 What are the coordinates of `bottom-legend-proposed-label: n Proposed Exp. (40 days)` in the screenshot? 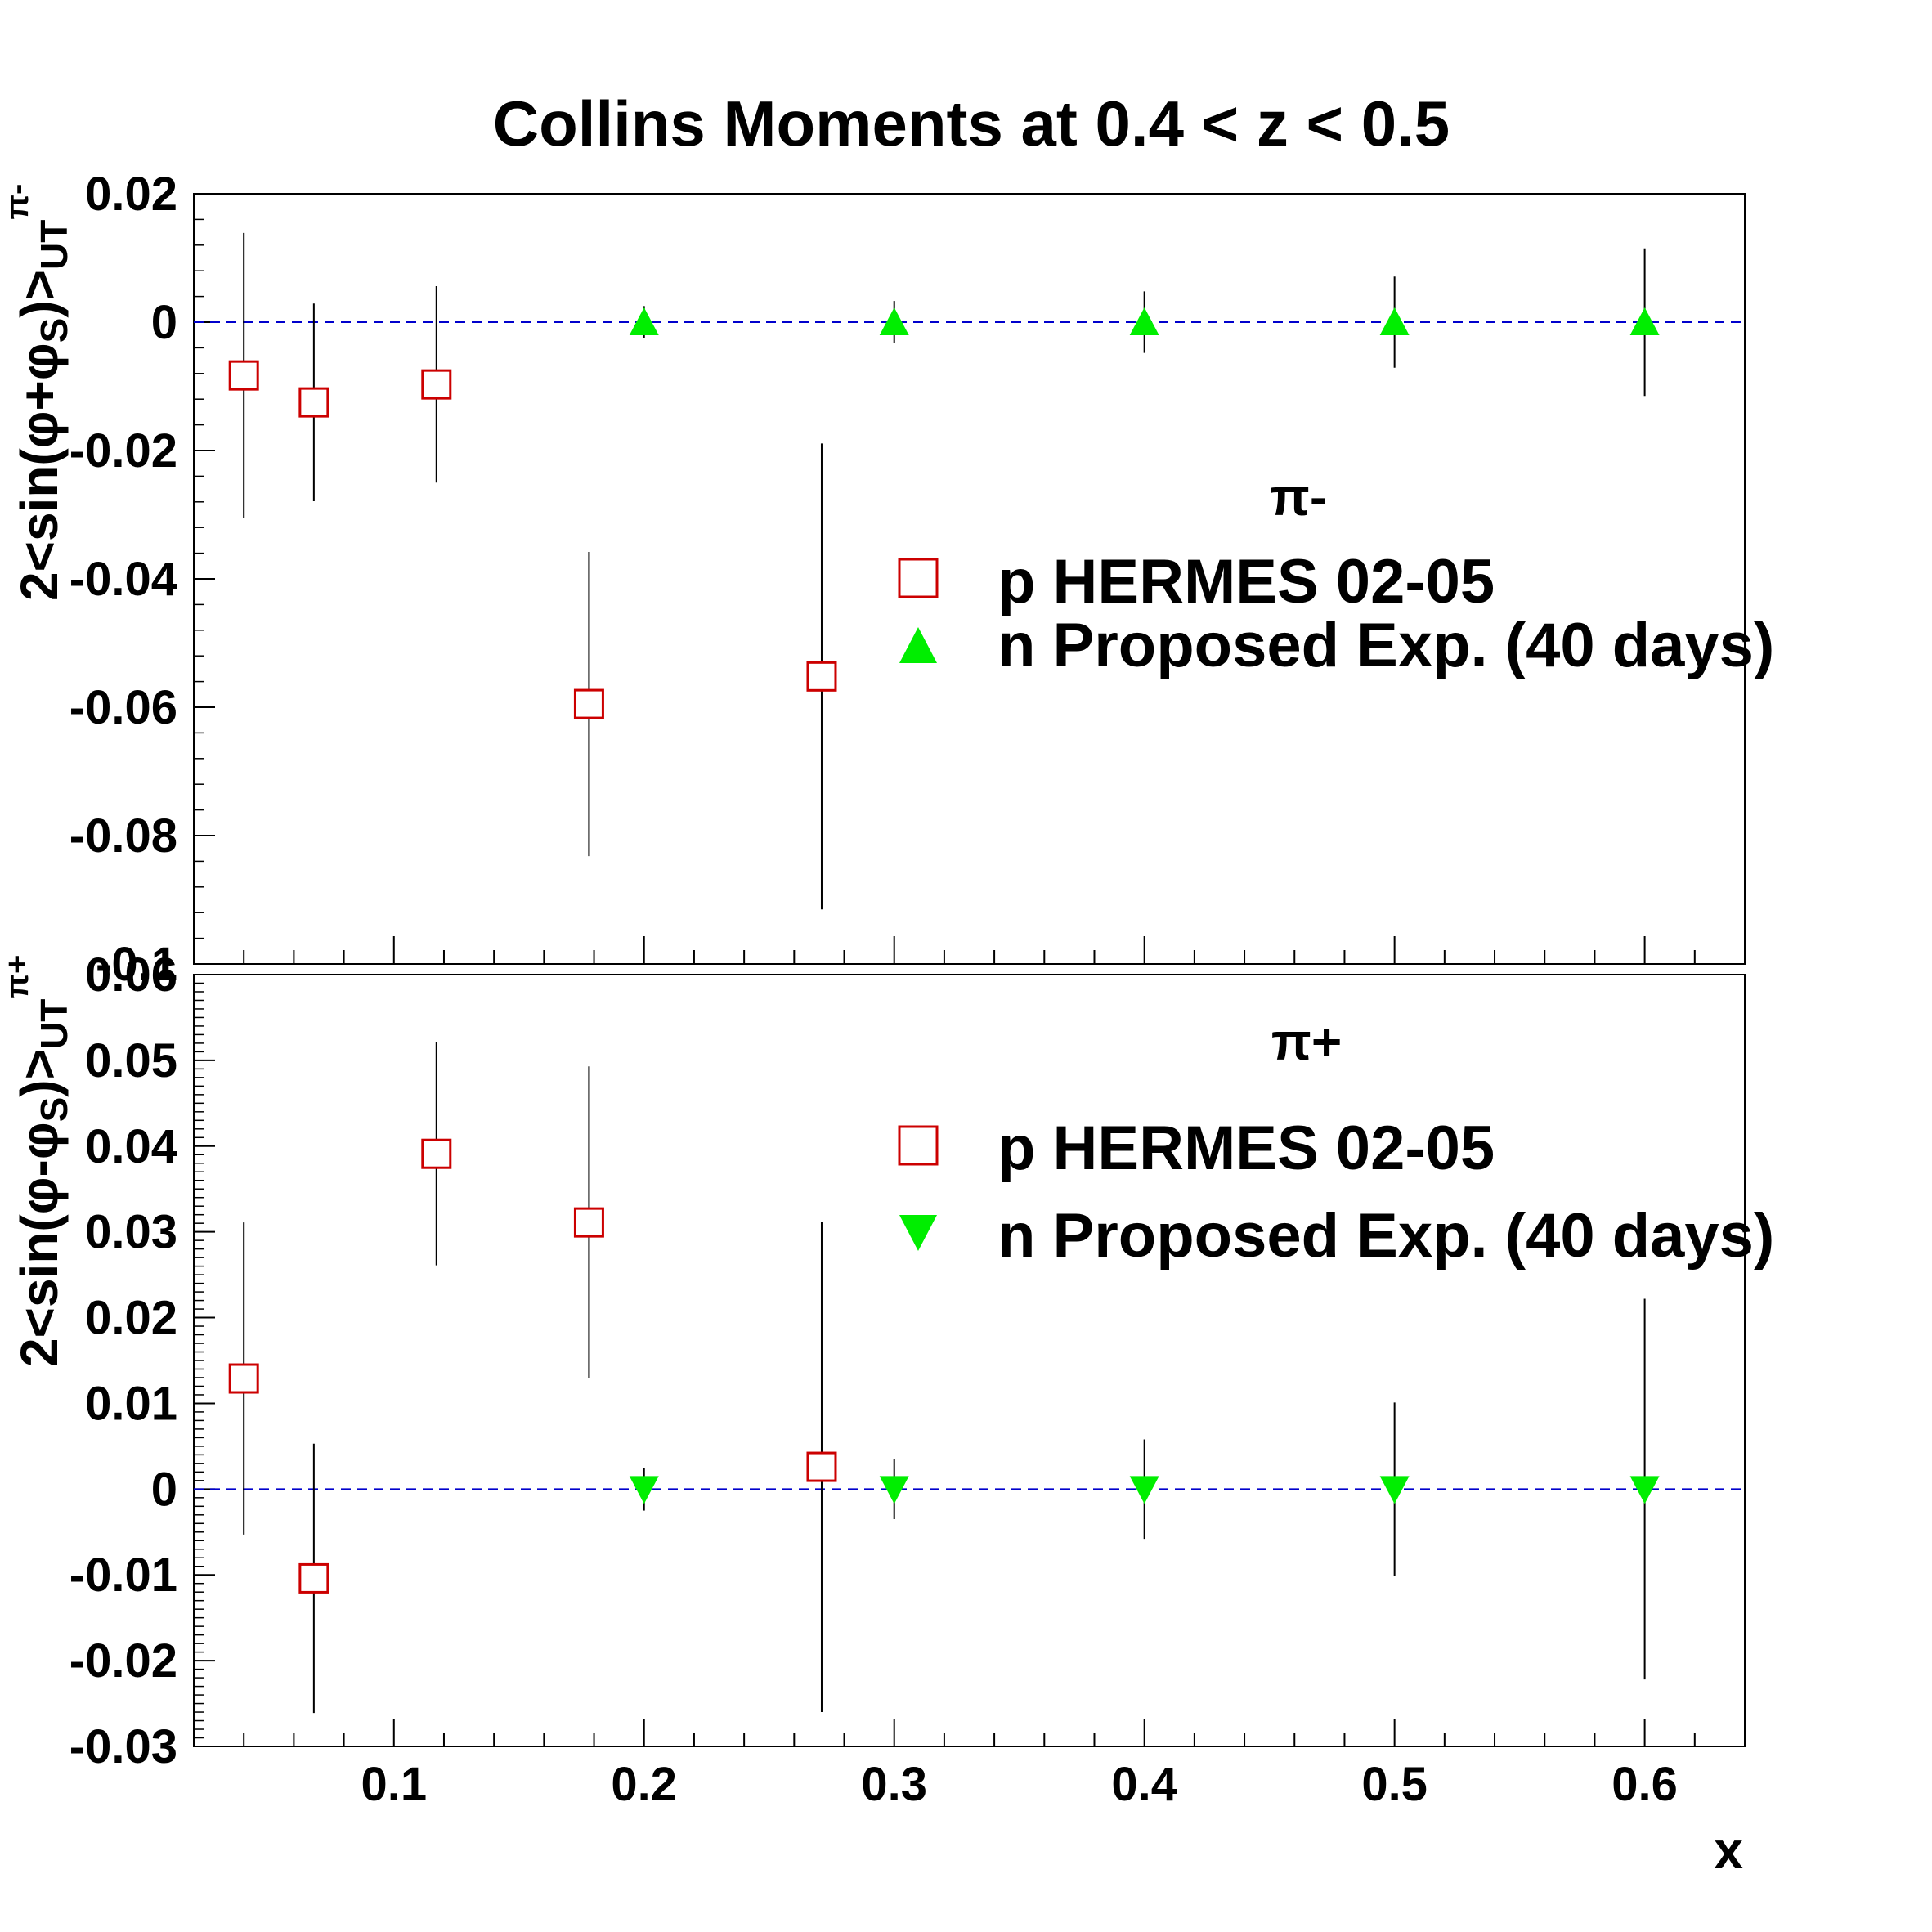 It's located at (1385, 1236).